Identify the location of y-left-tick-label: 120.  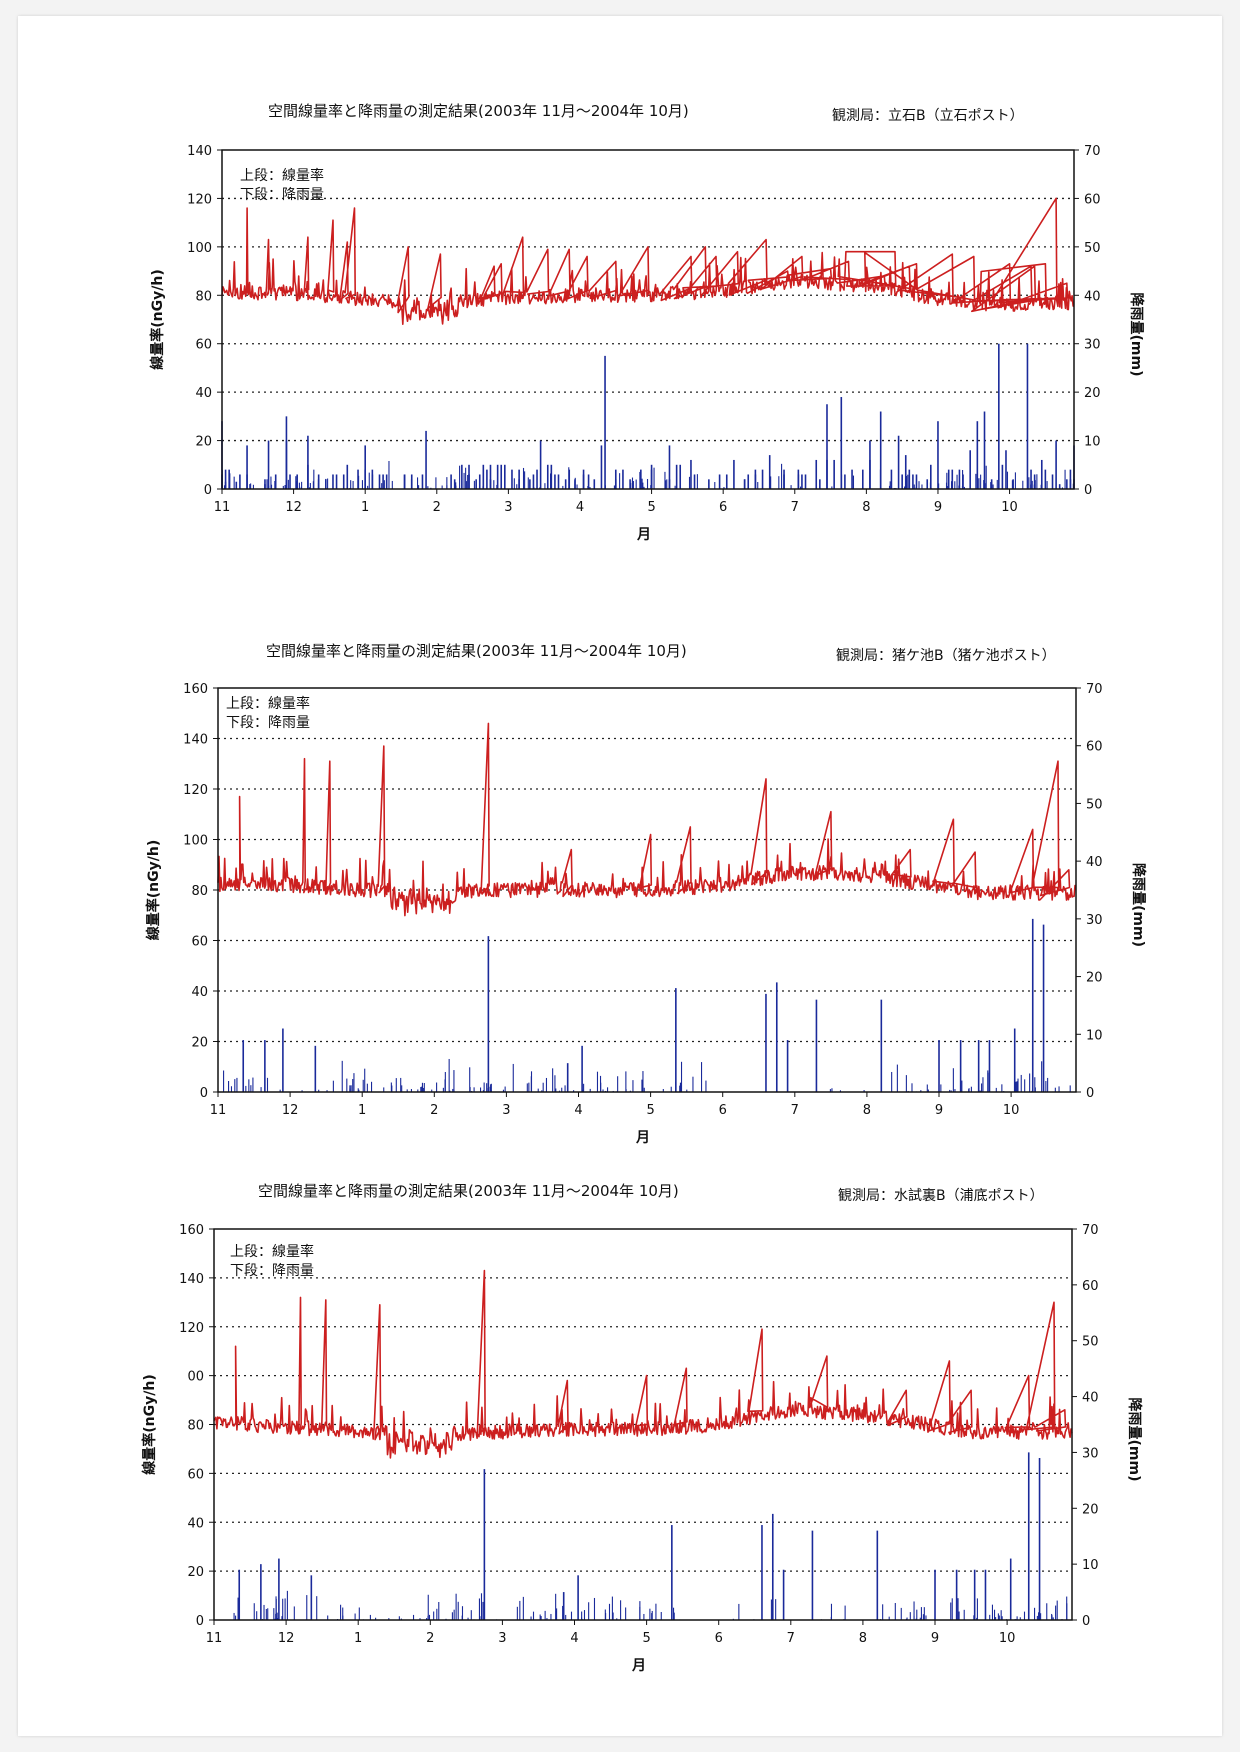
(191, 1328).